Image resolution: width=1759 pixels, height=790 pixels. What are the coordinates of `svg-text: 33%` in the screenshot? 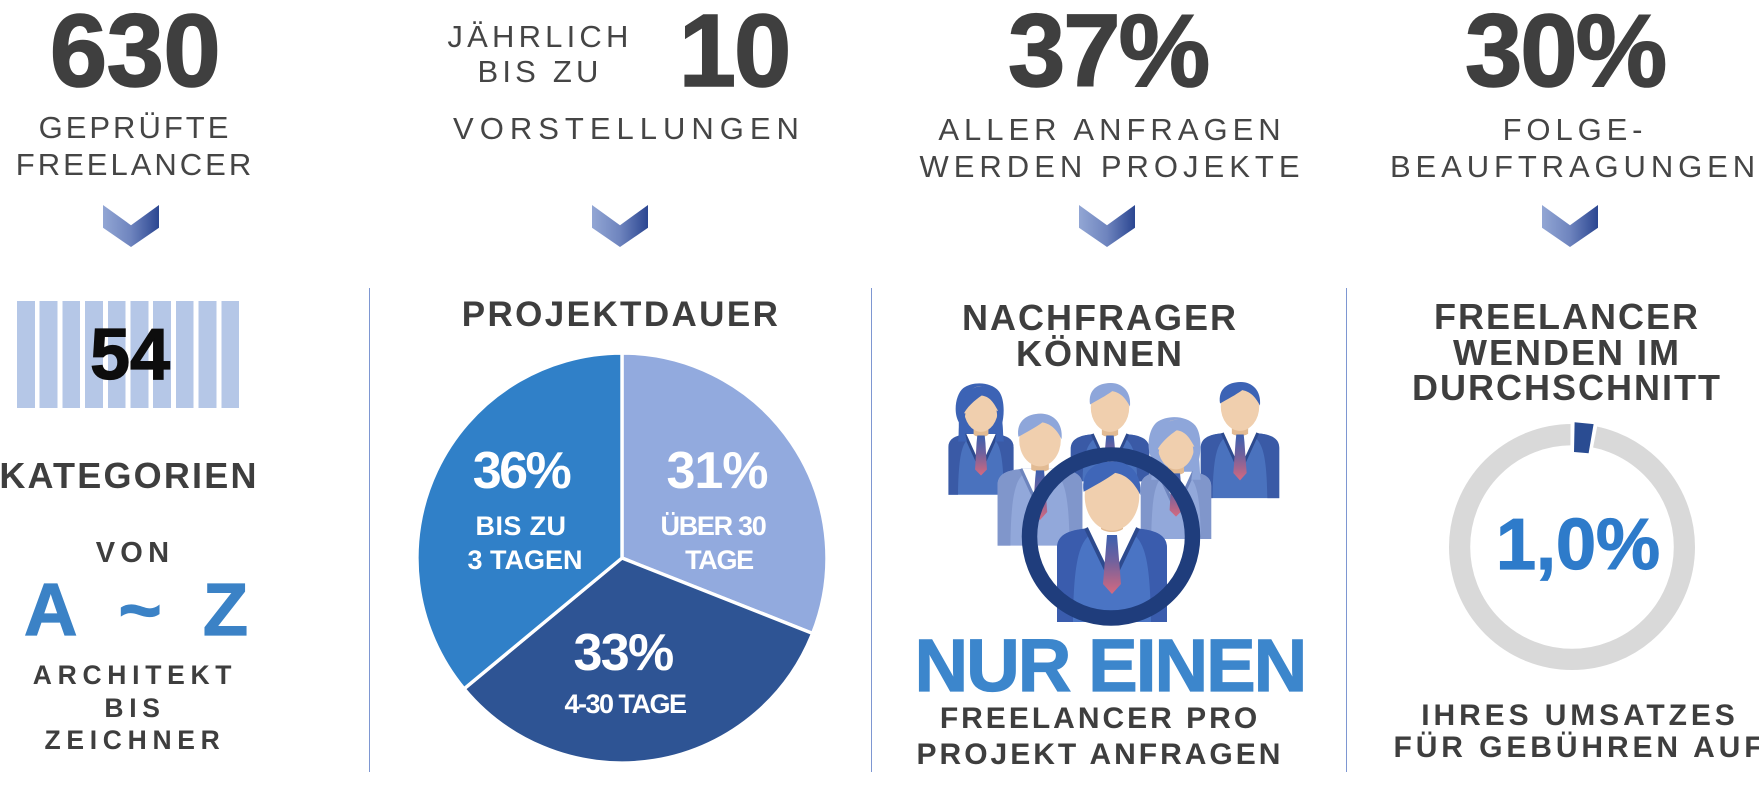 It's located at (623, 653).